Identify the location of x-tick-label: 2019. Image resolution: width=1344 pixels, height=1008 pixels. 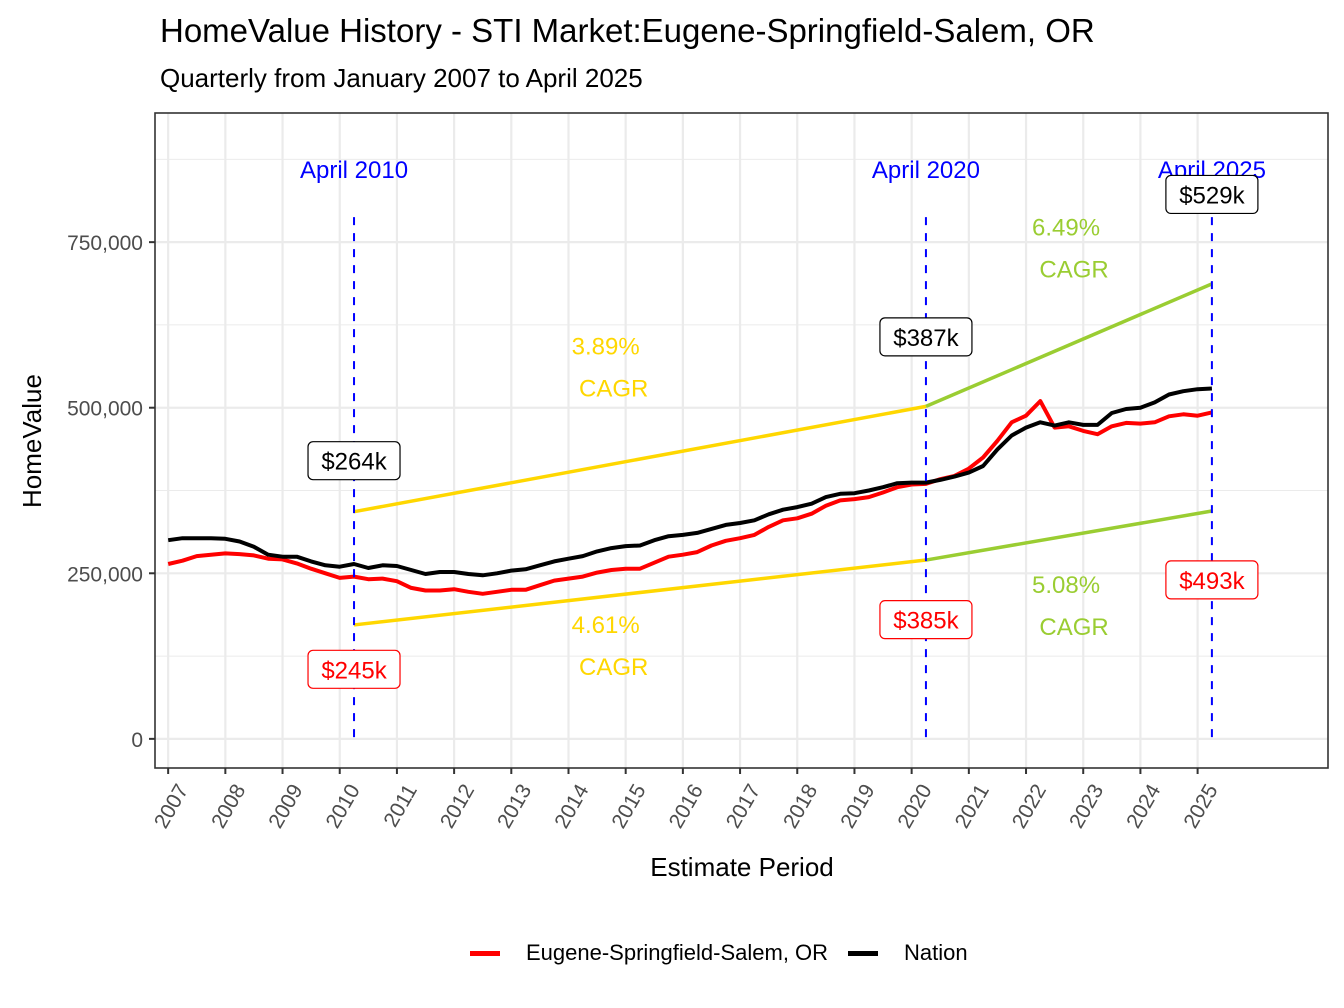
(857, 806).